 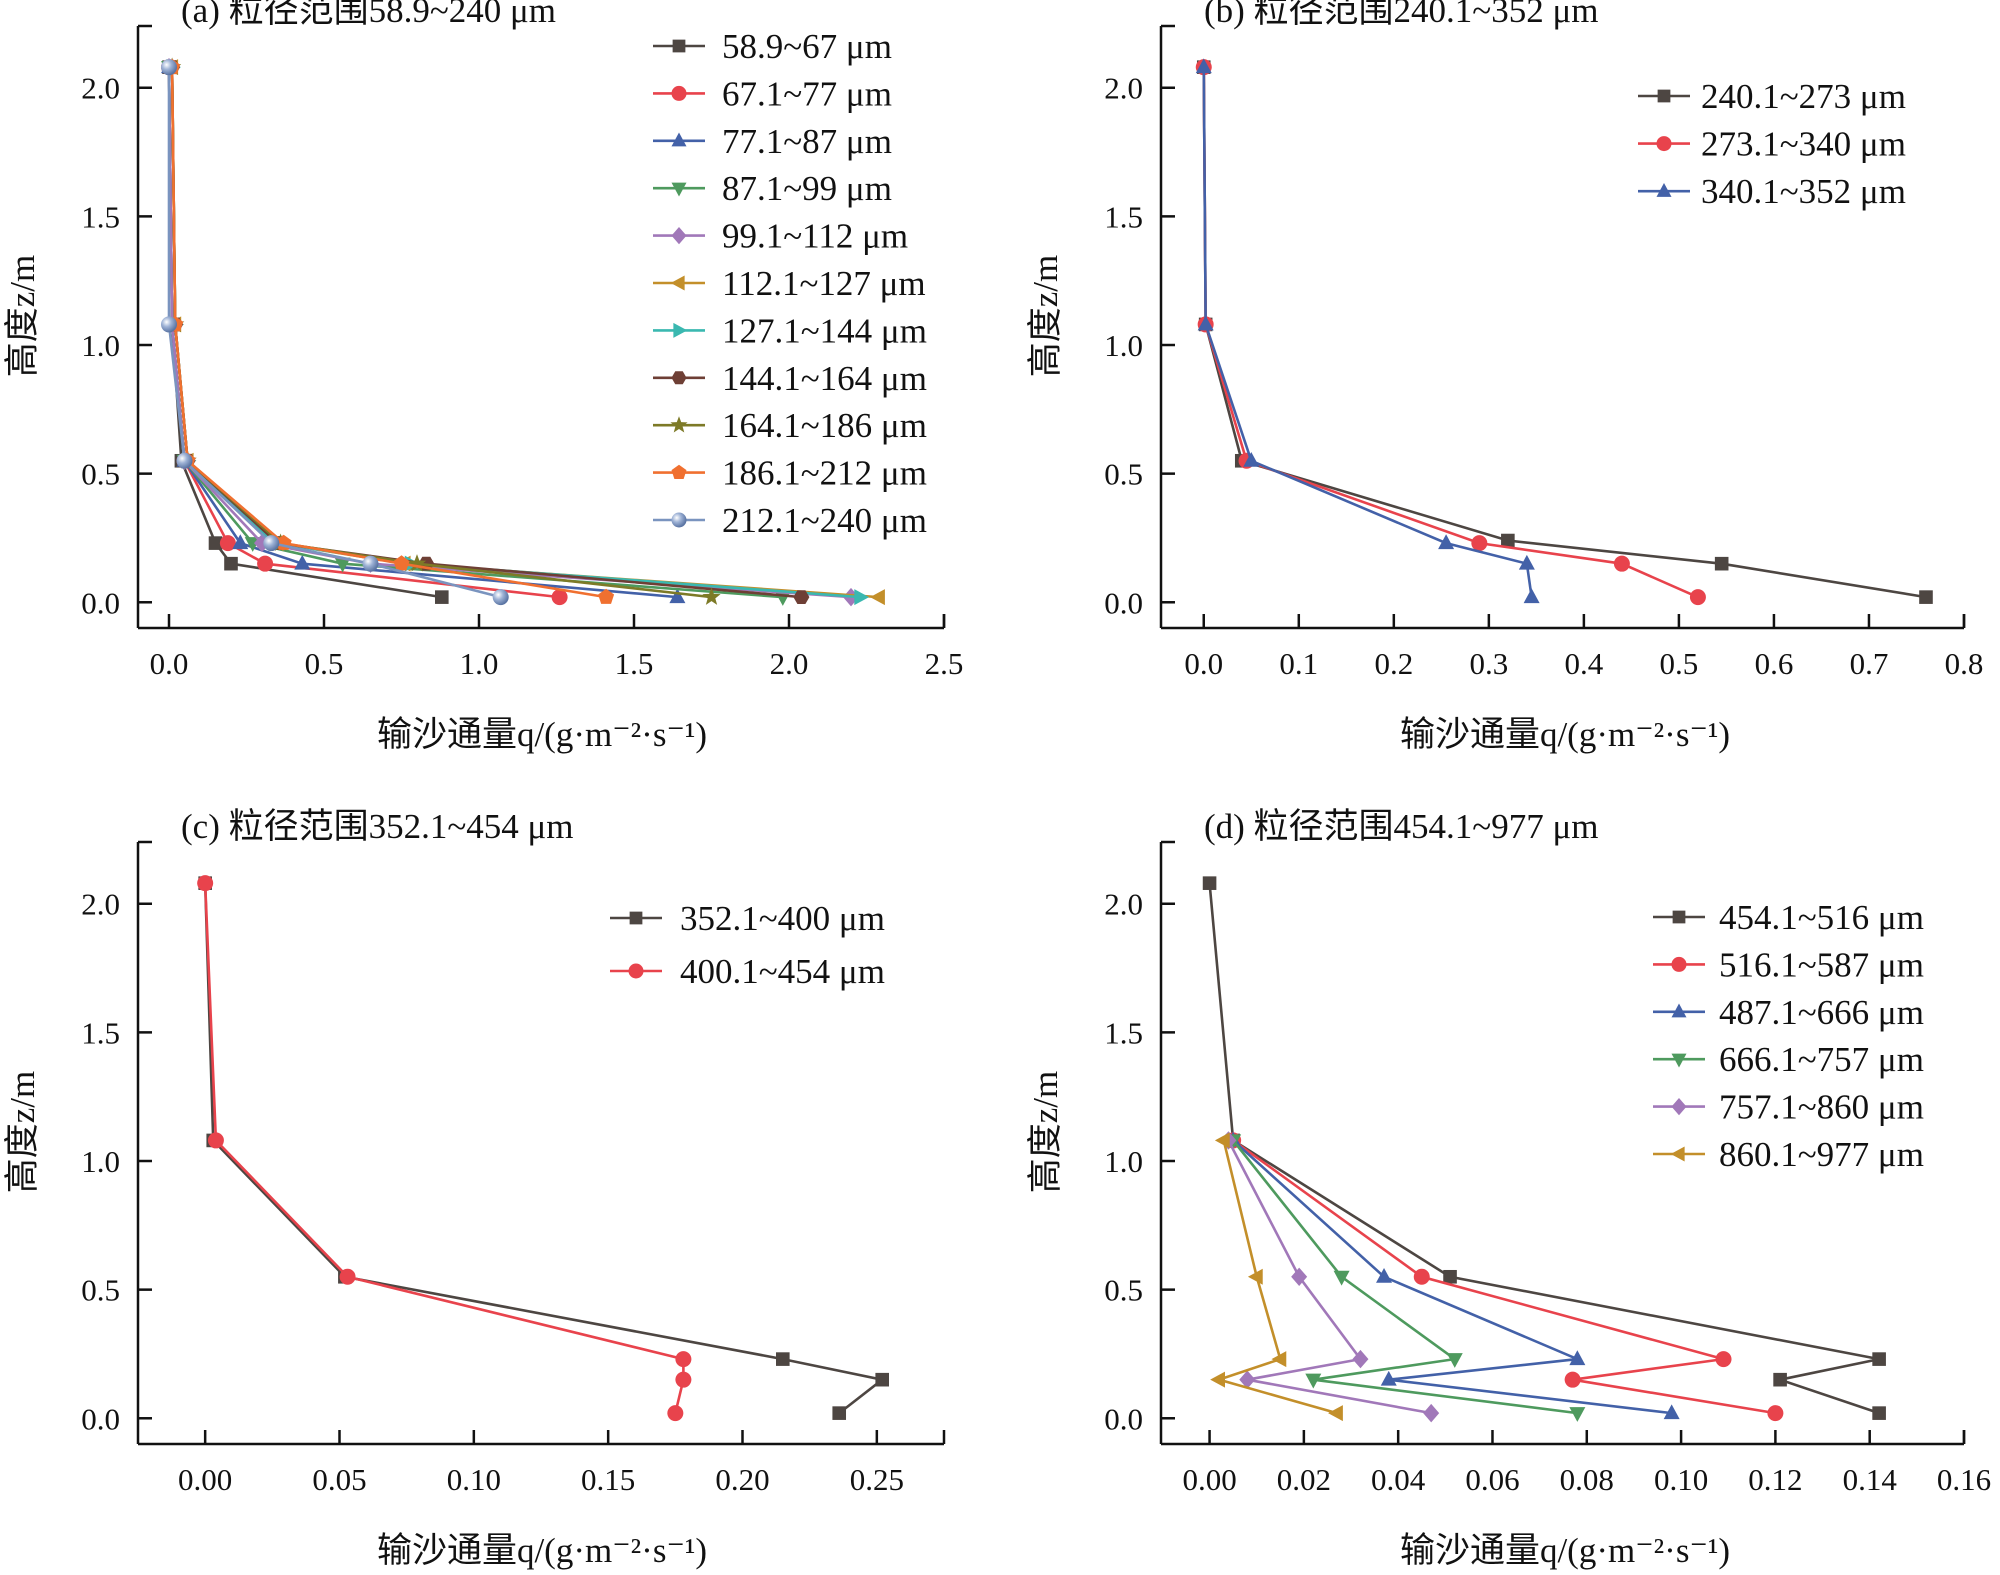 What do you see at coordinates (807, 188) in the screenshot?
I see `legend-label: 87.1~99 μm` at bounding box center [807, 188].